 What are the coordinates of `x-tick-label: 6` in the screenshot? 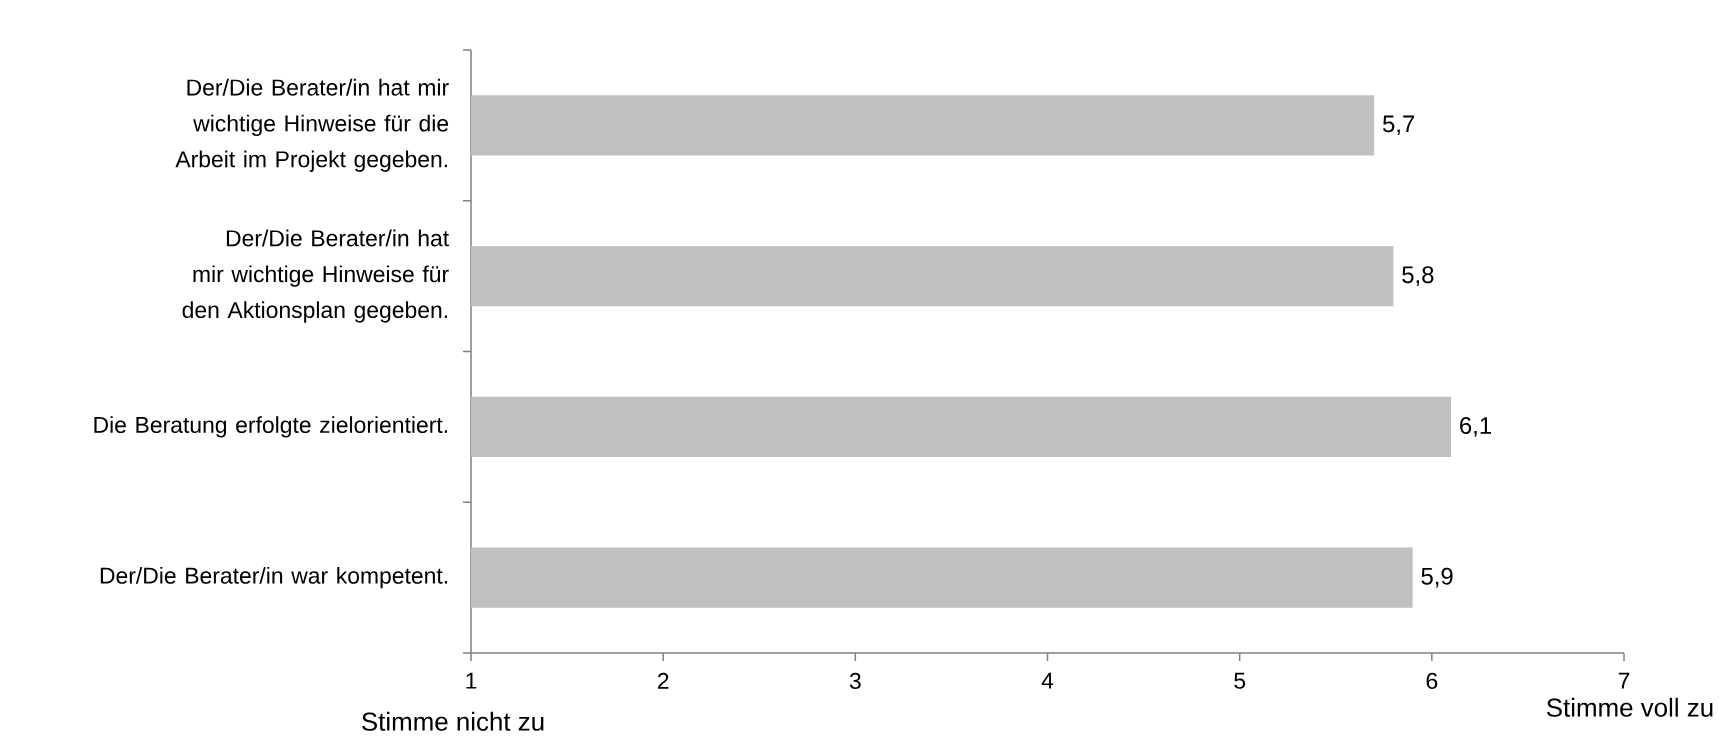 It's located at (1432, 681).